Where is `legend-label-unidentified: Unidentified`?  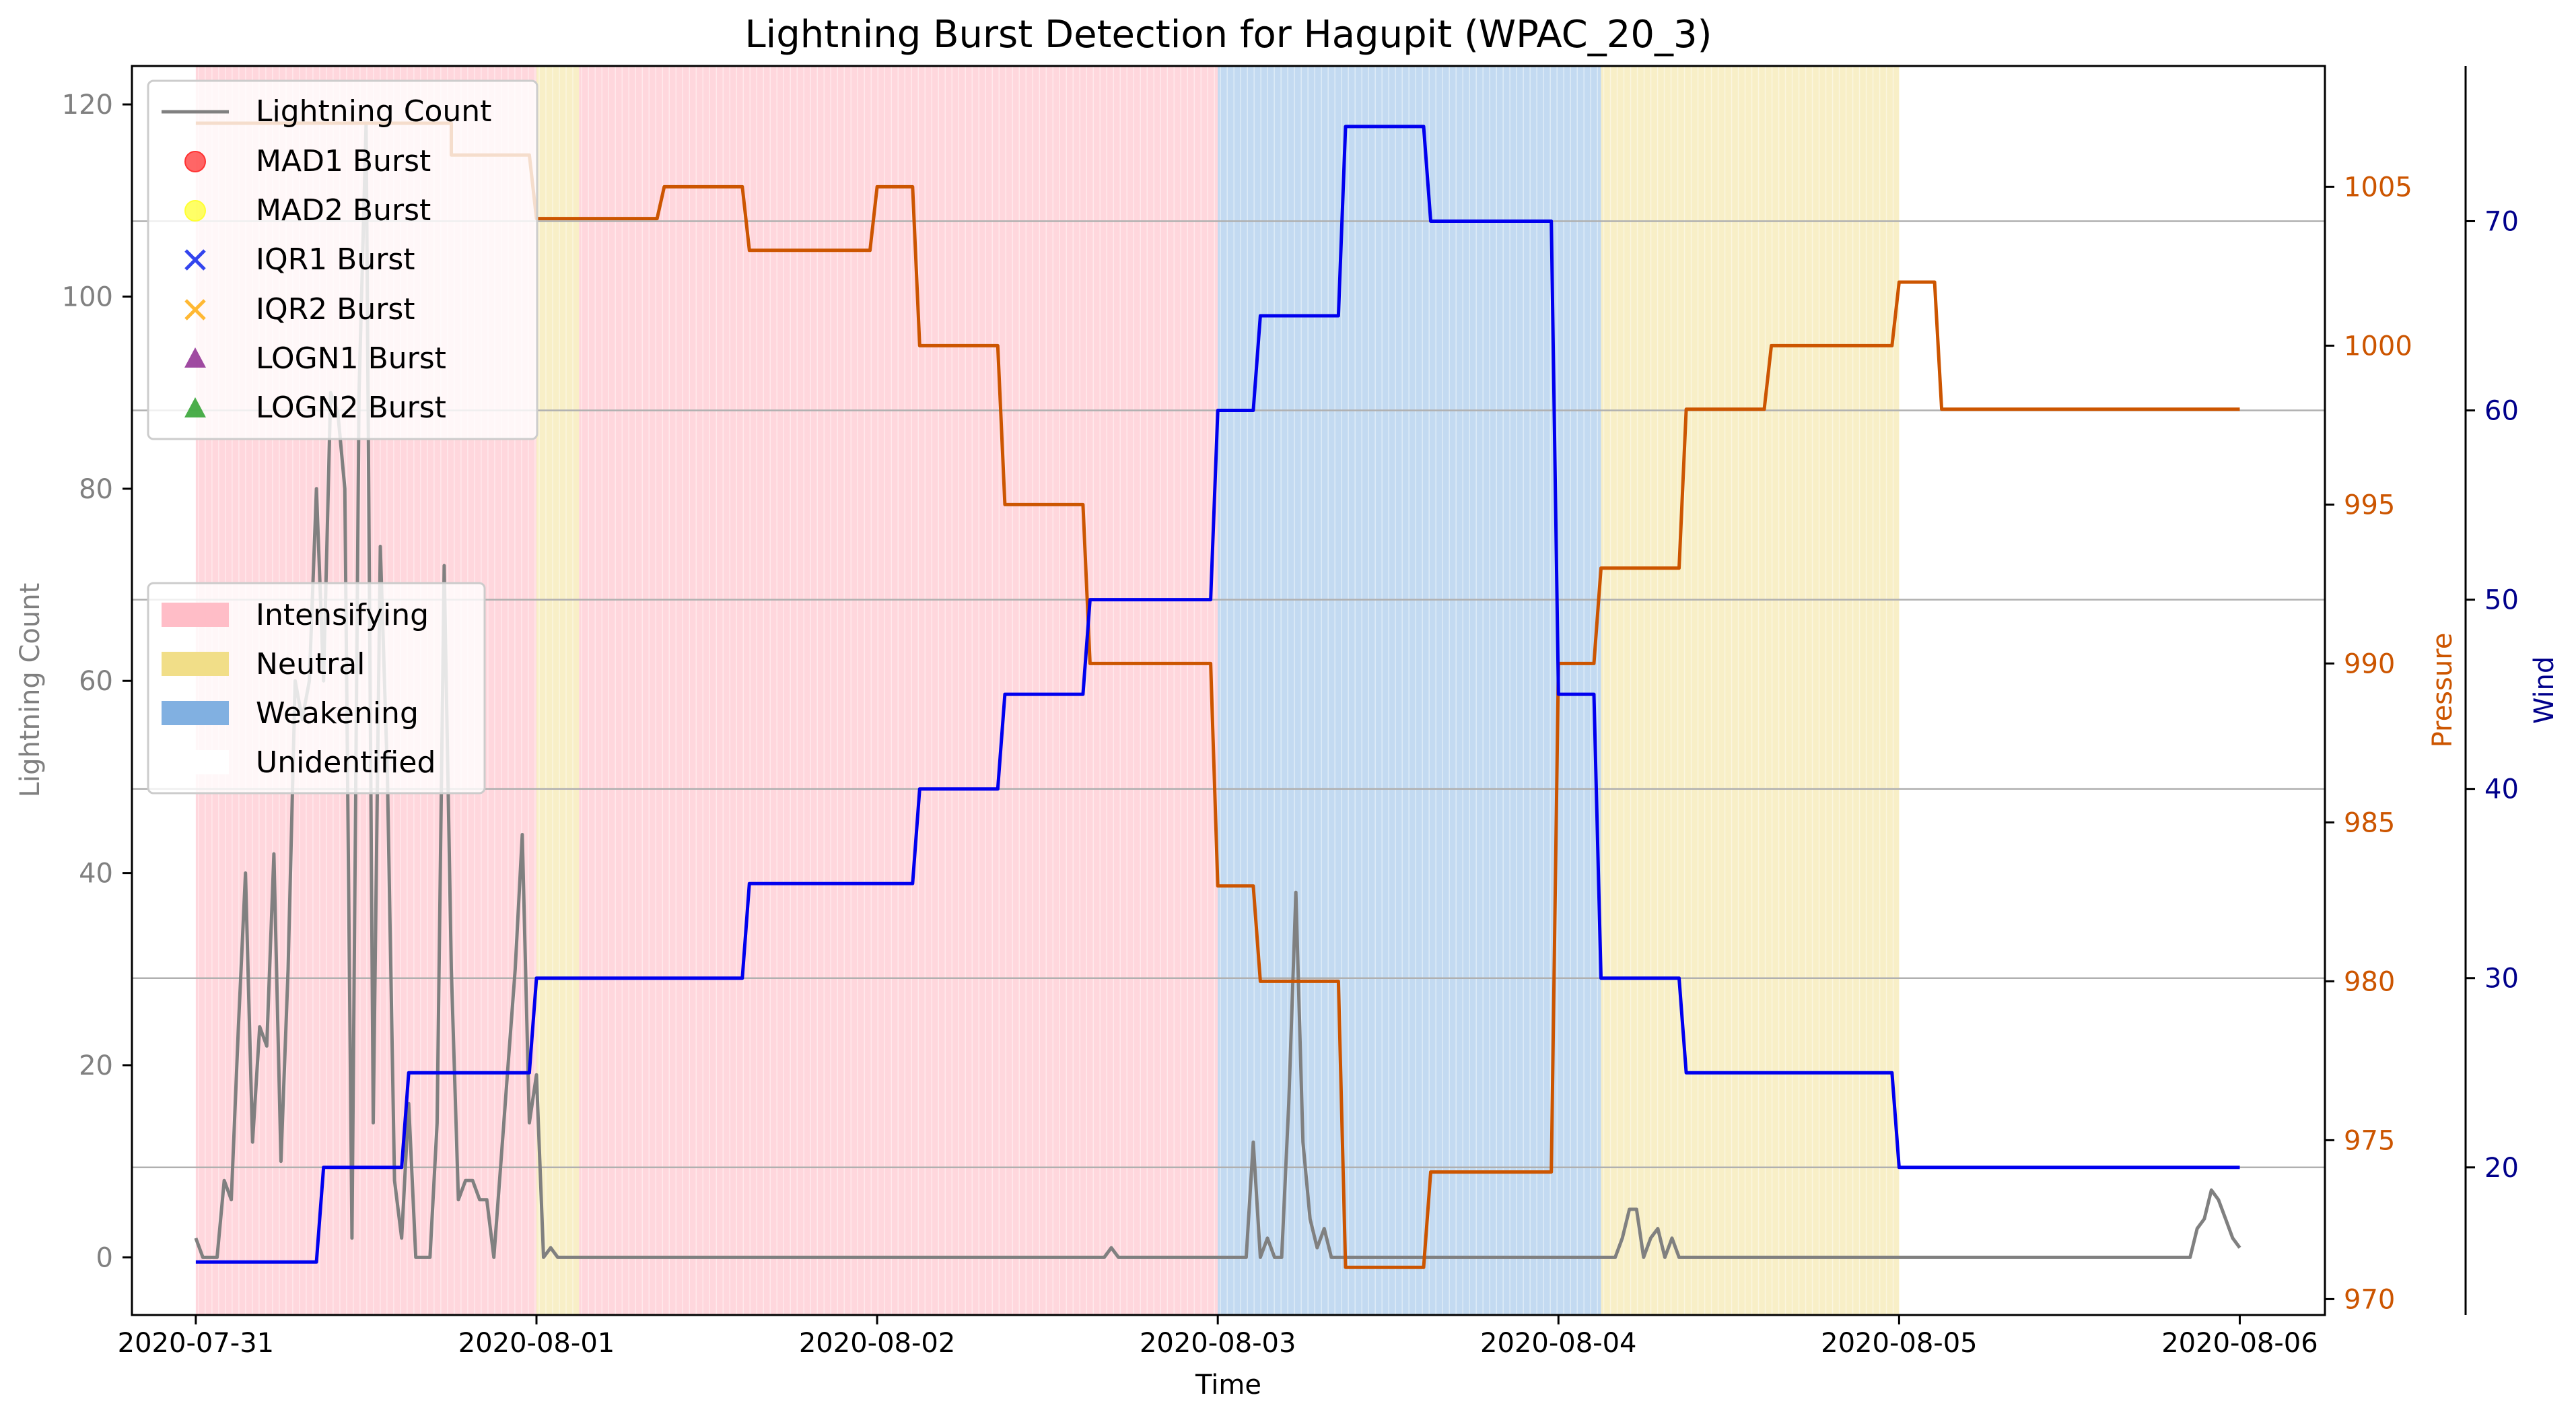 legend-label-unidentified: Unidentified is located at coordinates (346, 762).